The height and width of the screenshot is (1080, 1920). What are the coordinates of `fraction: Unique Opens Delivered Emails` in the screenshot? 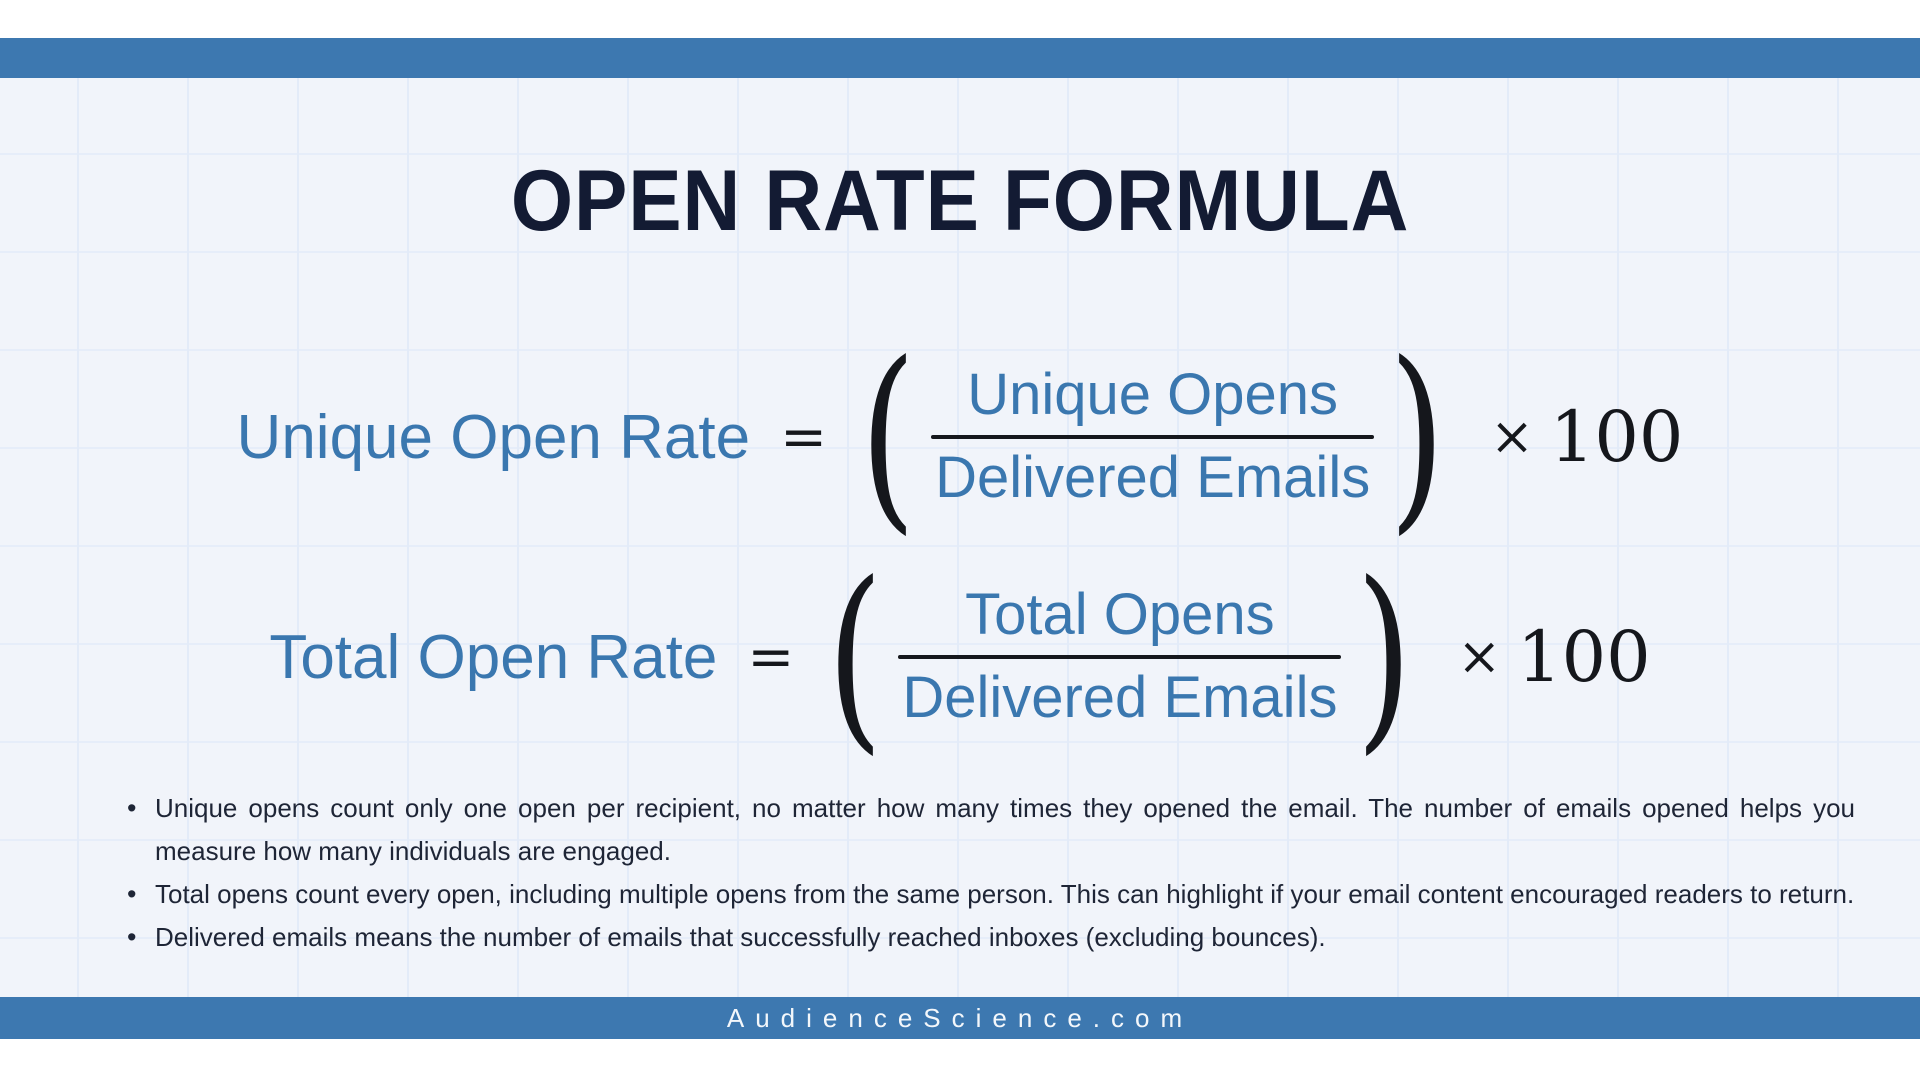 It's located at (1153, 436).